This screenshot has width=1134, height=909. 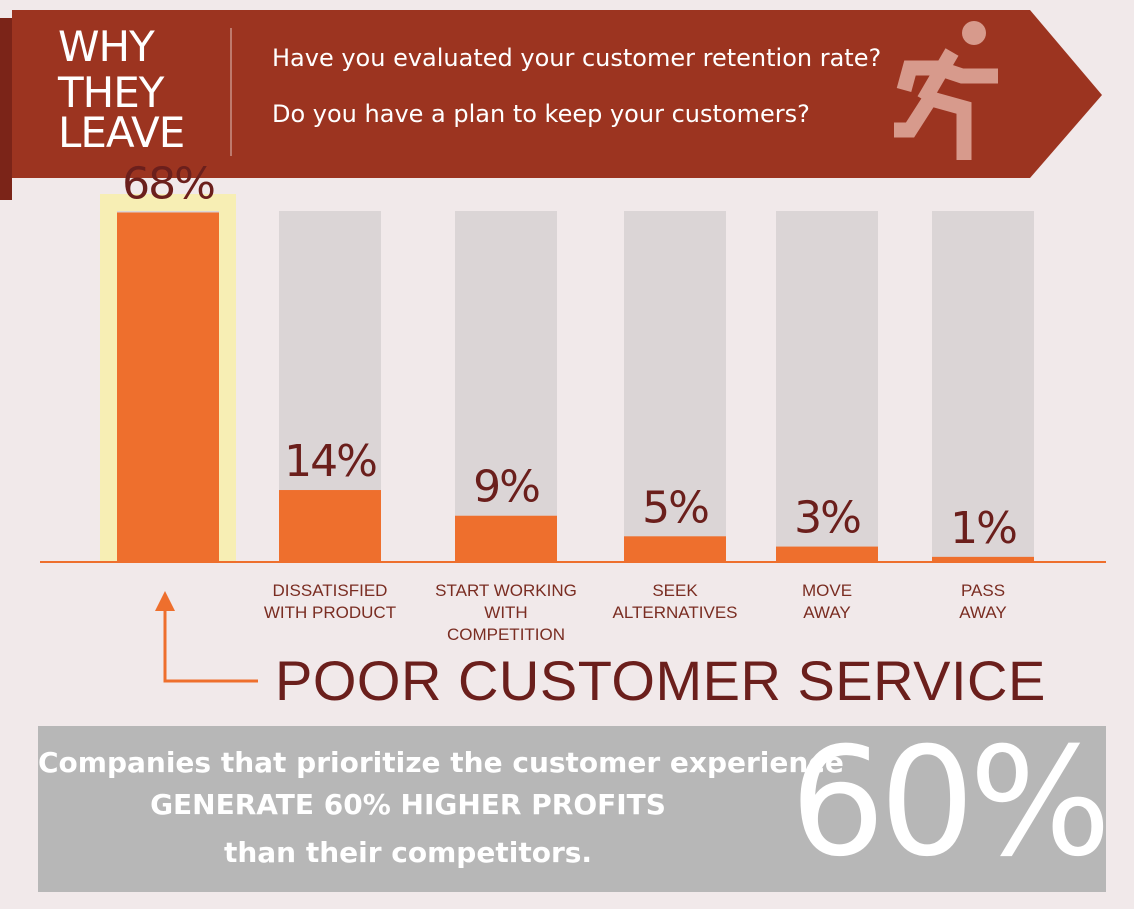 What do you see at coordinates (408, 804) in the screenshot?
I see `stat-line-2: GENERATE 60% HIGHER PROFITS` at bounding box center [408, 804].